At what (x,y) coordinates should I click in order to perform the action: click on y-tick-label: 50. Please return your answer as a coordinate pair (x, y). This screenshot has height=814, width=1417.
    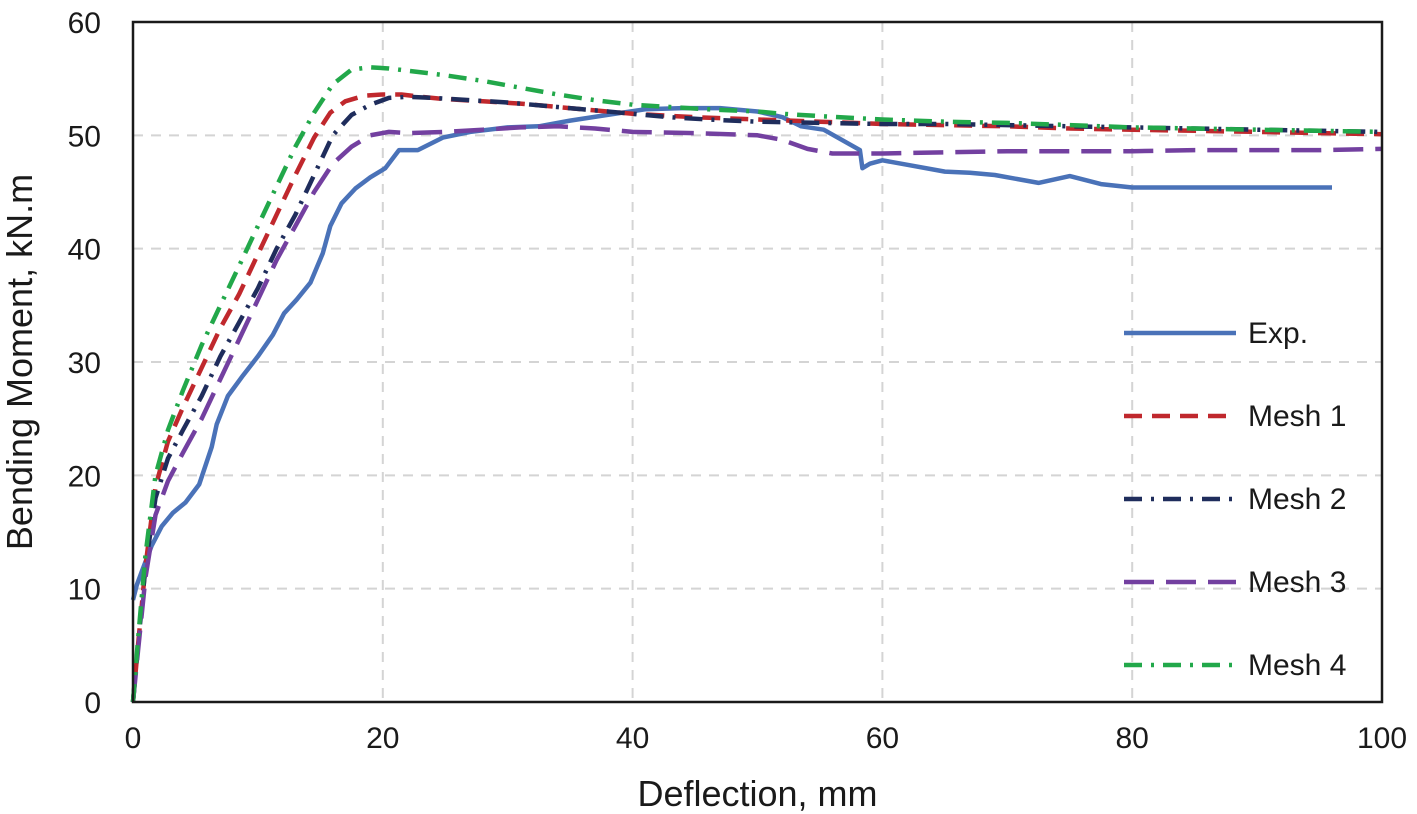
    Looking at the image, I should click on (84, 136).